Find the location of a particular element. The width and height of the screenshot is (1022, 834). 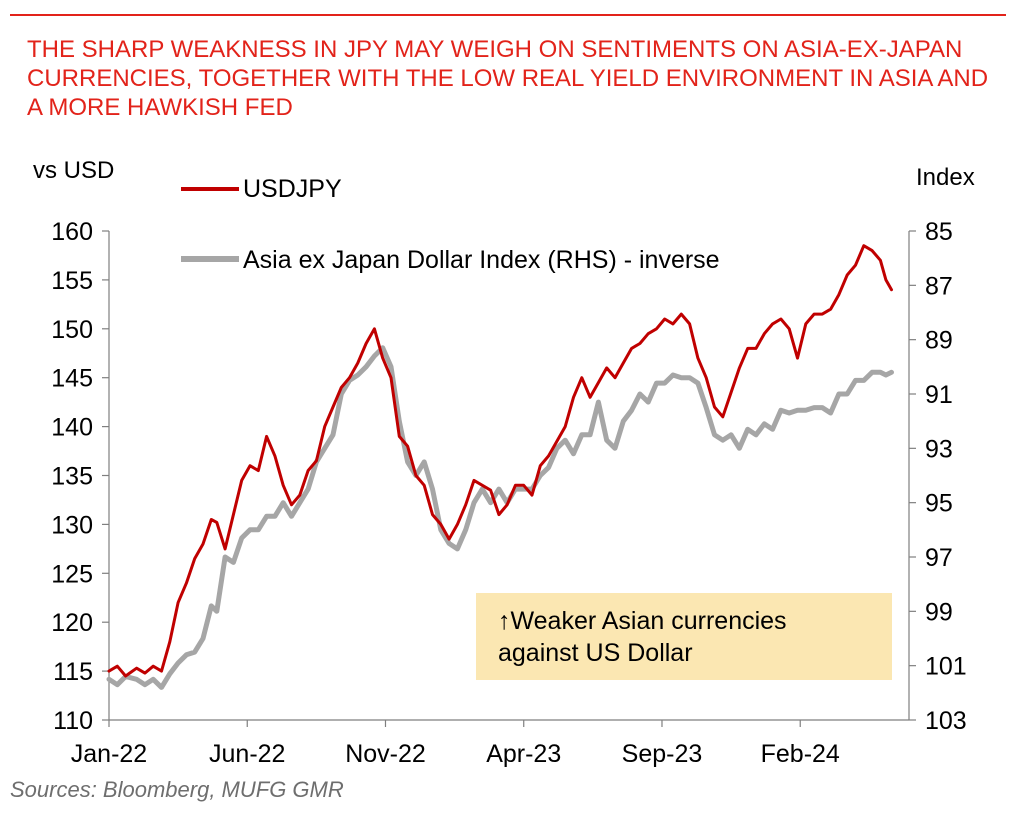

left-tick-label: 115 is located at coordinates (73, 672).